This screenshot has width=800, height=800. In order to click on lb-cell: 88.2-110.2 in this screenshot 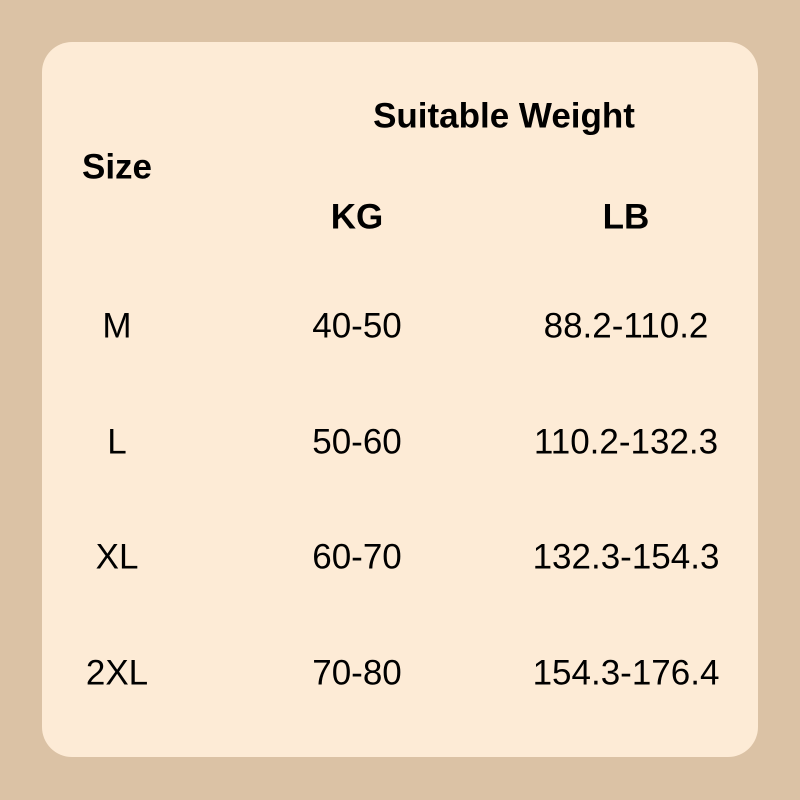, I will do `click(626, 326)`.